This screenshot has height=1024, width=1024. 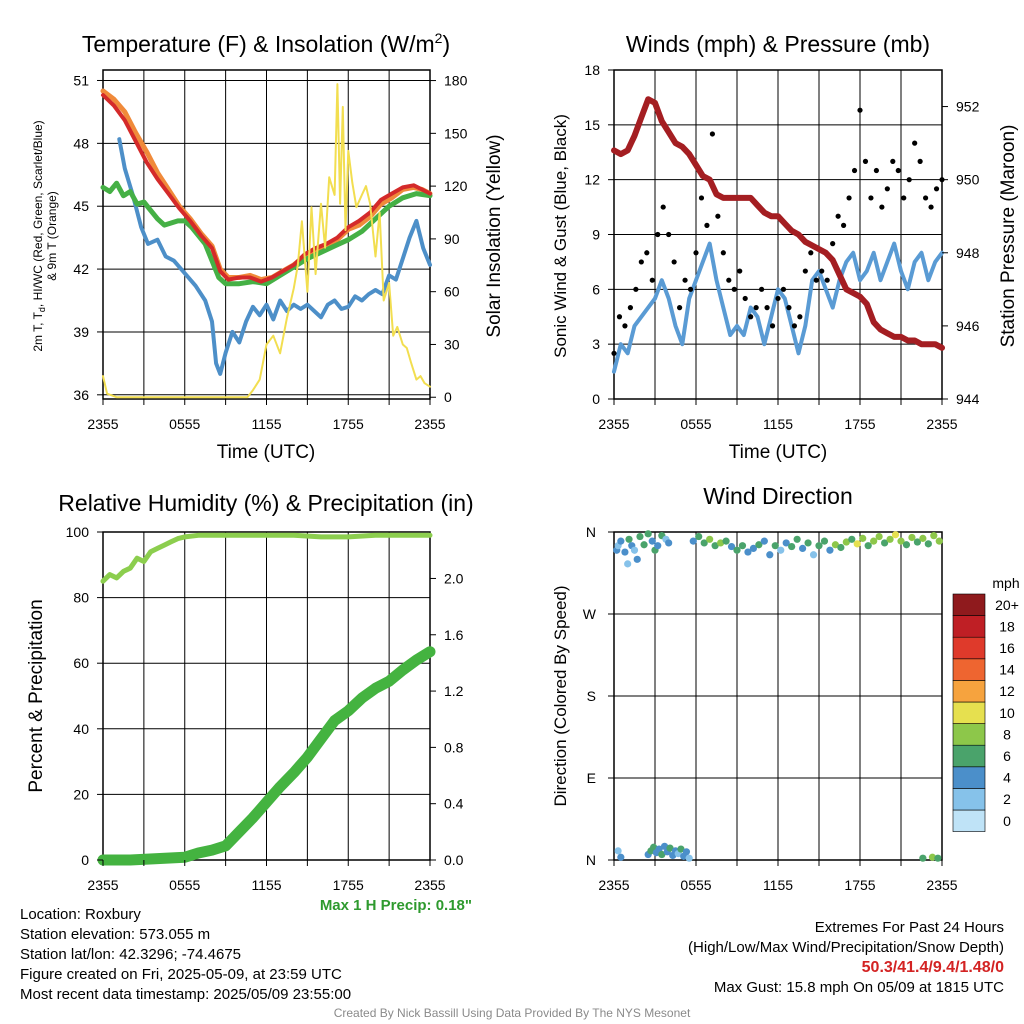 I want to click on humidity-left-ytick-label: 100, so click(x=78, y=532).